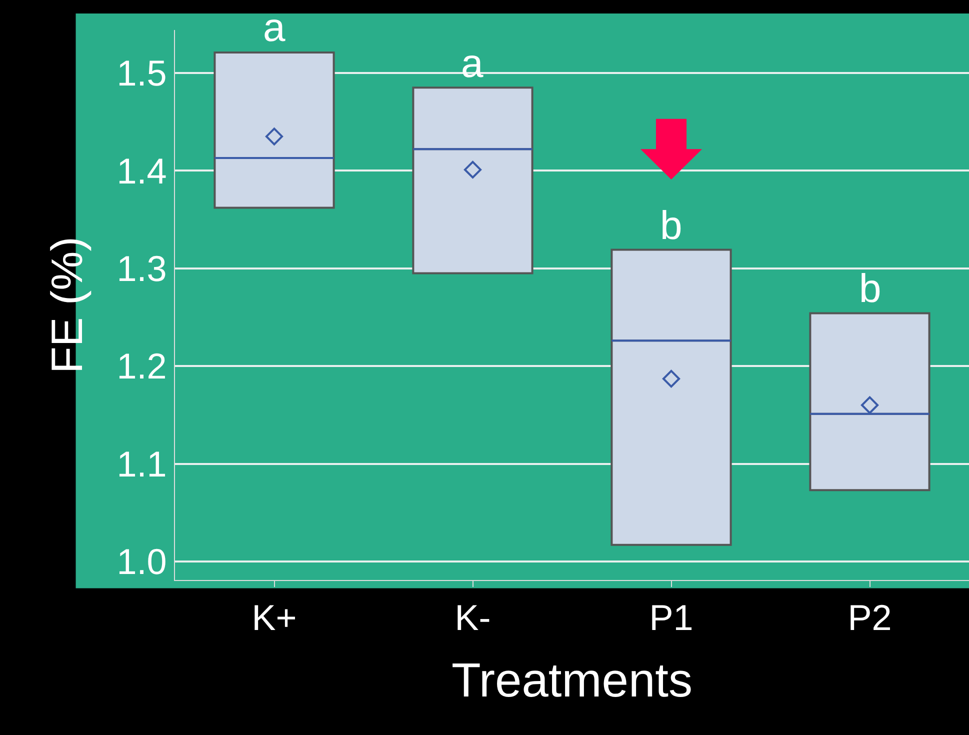 This screenshot has height=735, width=969. What do you see at coordinates (67, 305) in the screenshot?
I see `y-axis-title: FE (%)` at bounding box center [67, 305].